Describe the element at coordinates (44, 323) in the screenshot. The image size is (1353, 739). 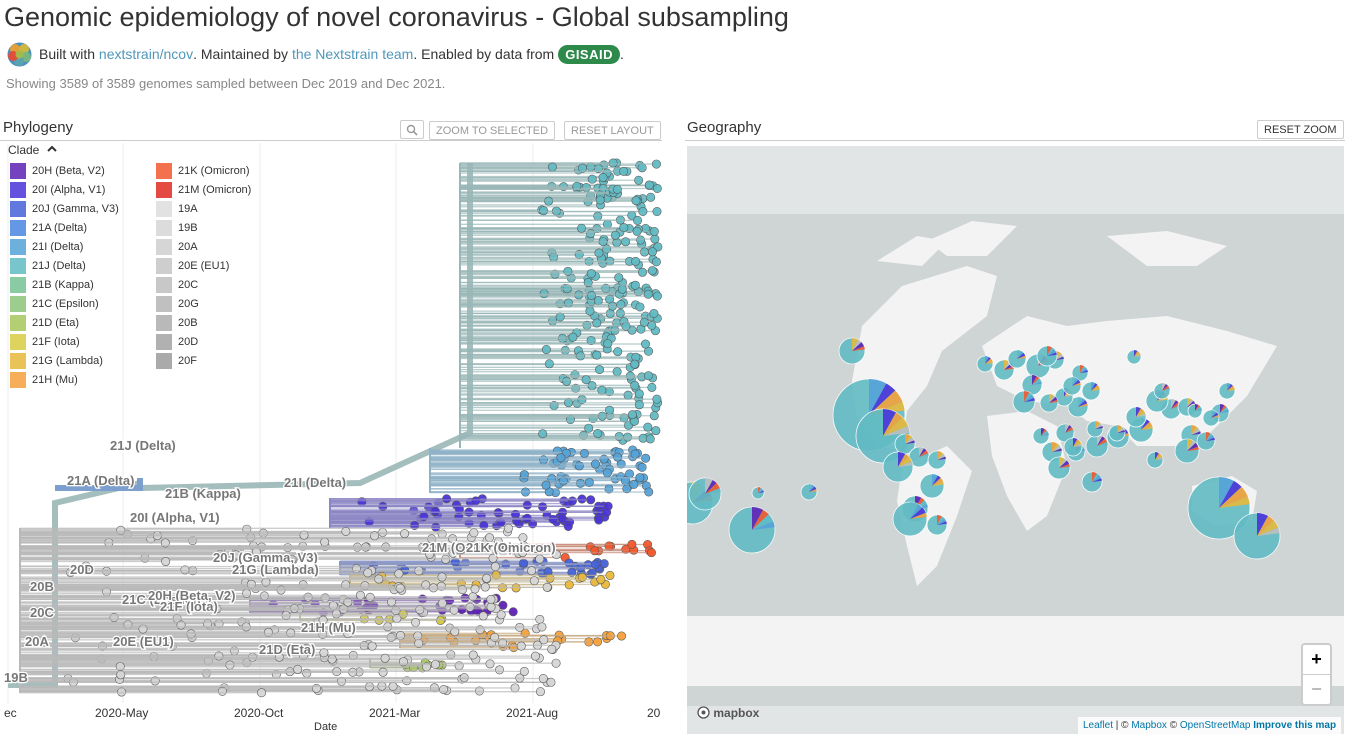
I see `legend-item: 21D (Eta)` at that location.